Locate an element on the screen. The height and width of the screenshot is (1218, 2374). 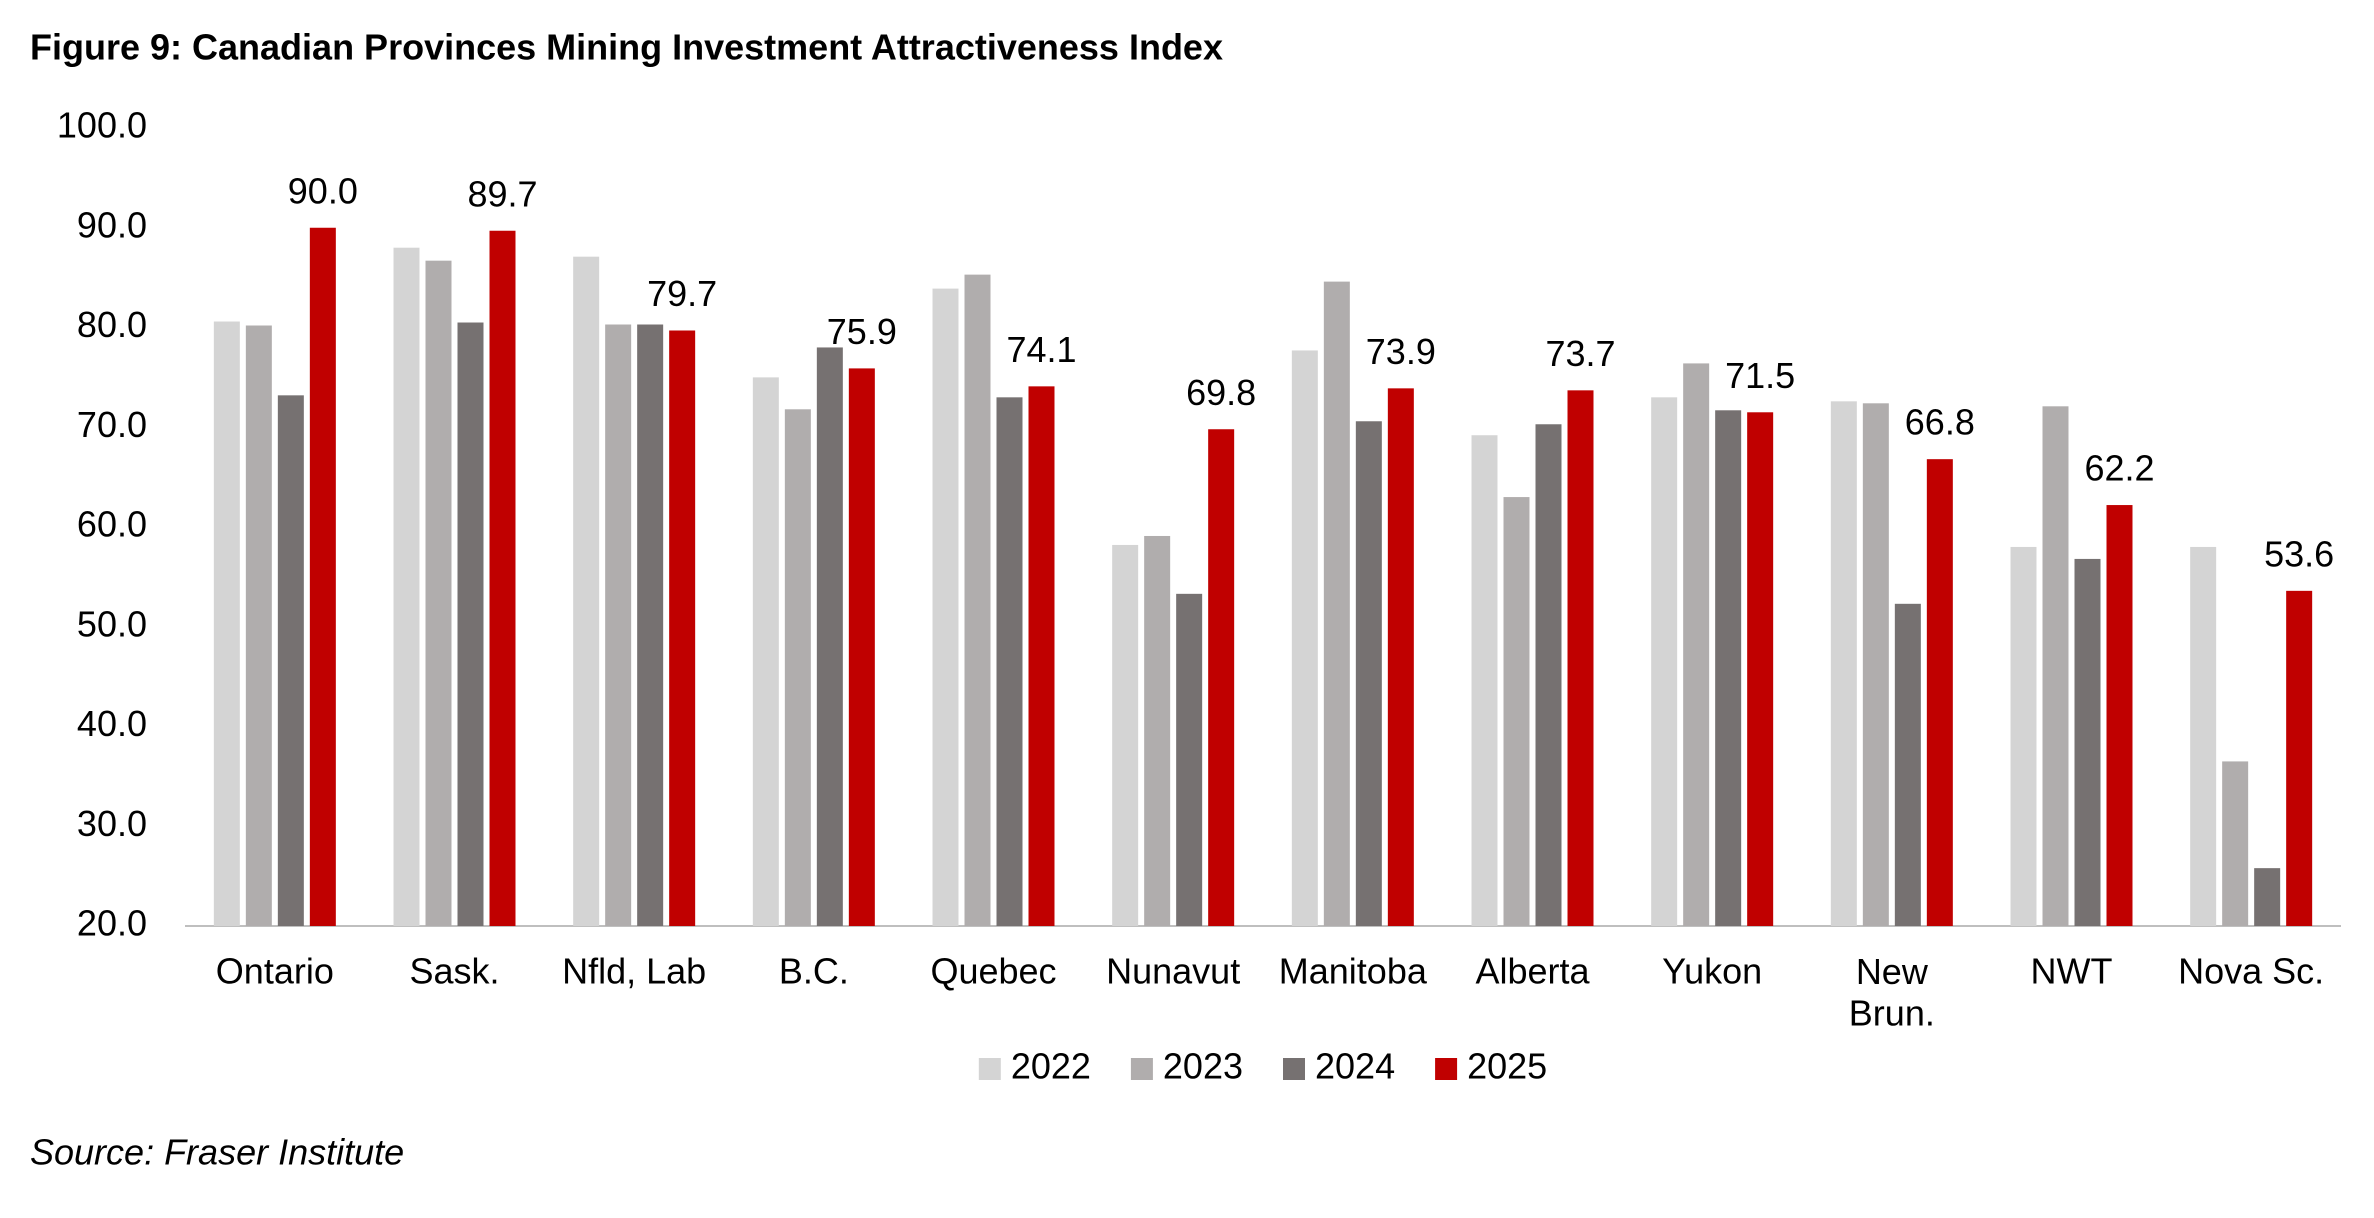
x-tick-label: NWT is located at coordinates (2072, 971).